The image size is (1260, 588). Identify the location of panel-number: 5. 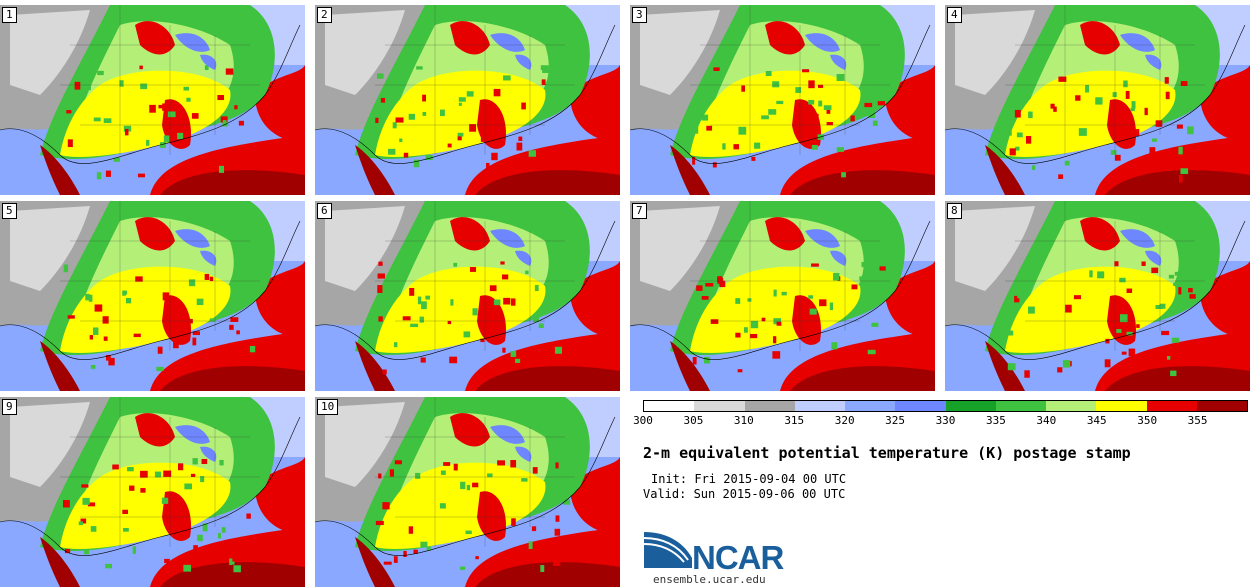
(9, 211).